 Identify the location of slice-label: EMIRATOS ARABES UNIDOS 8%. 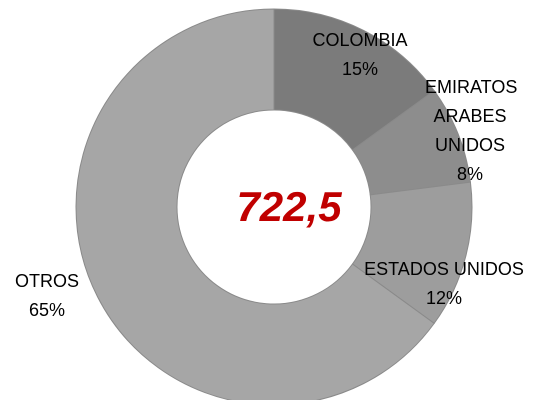
(471, 131).